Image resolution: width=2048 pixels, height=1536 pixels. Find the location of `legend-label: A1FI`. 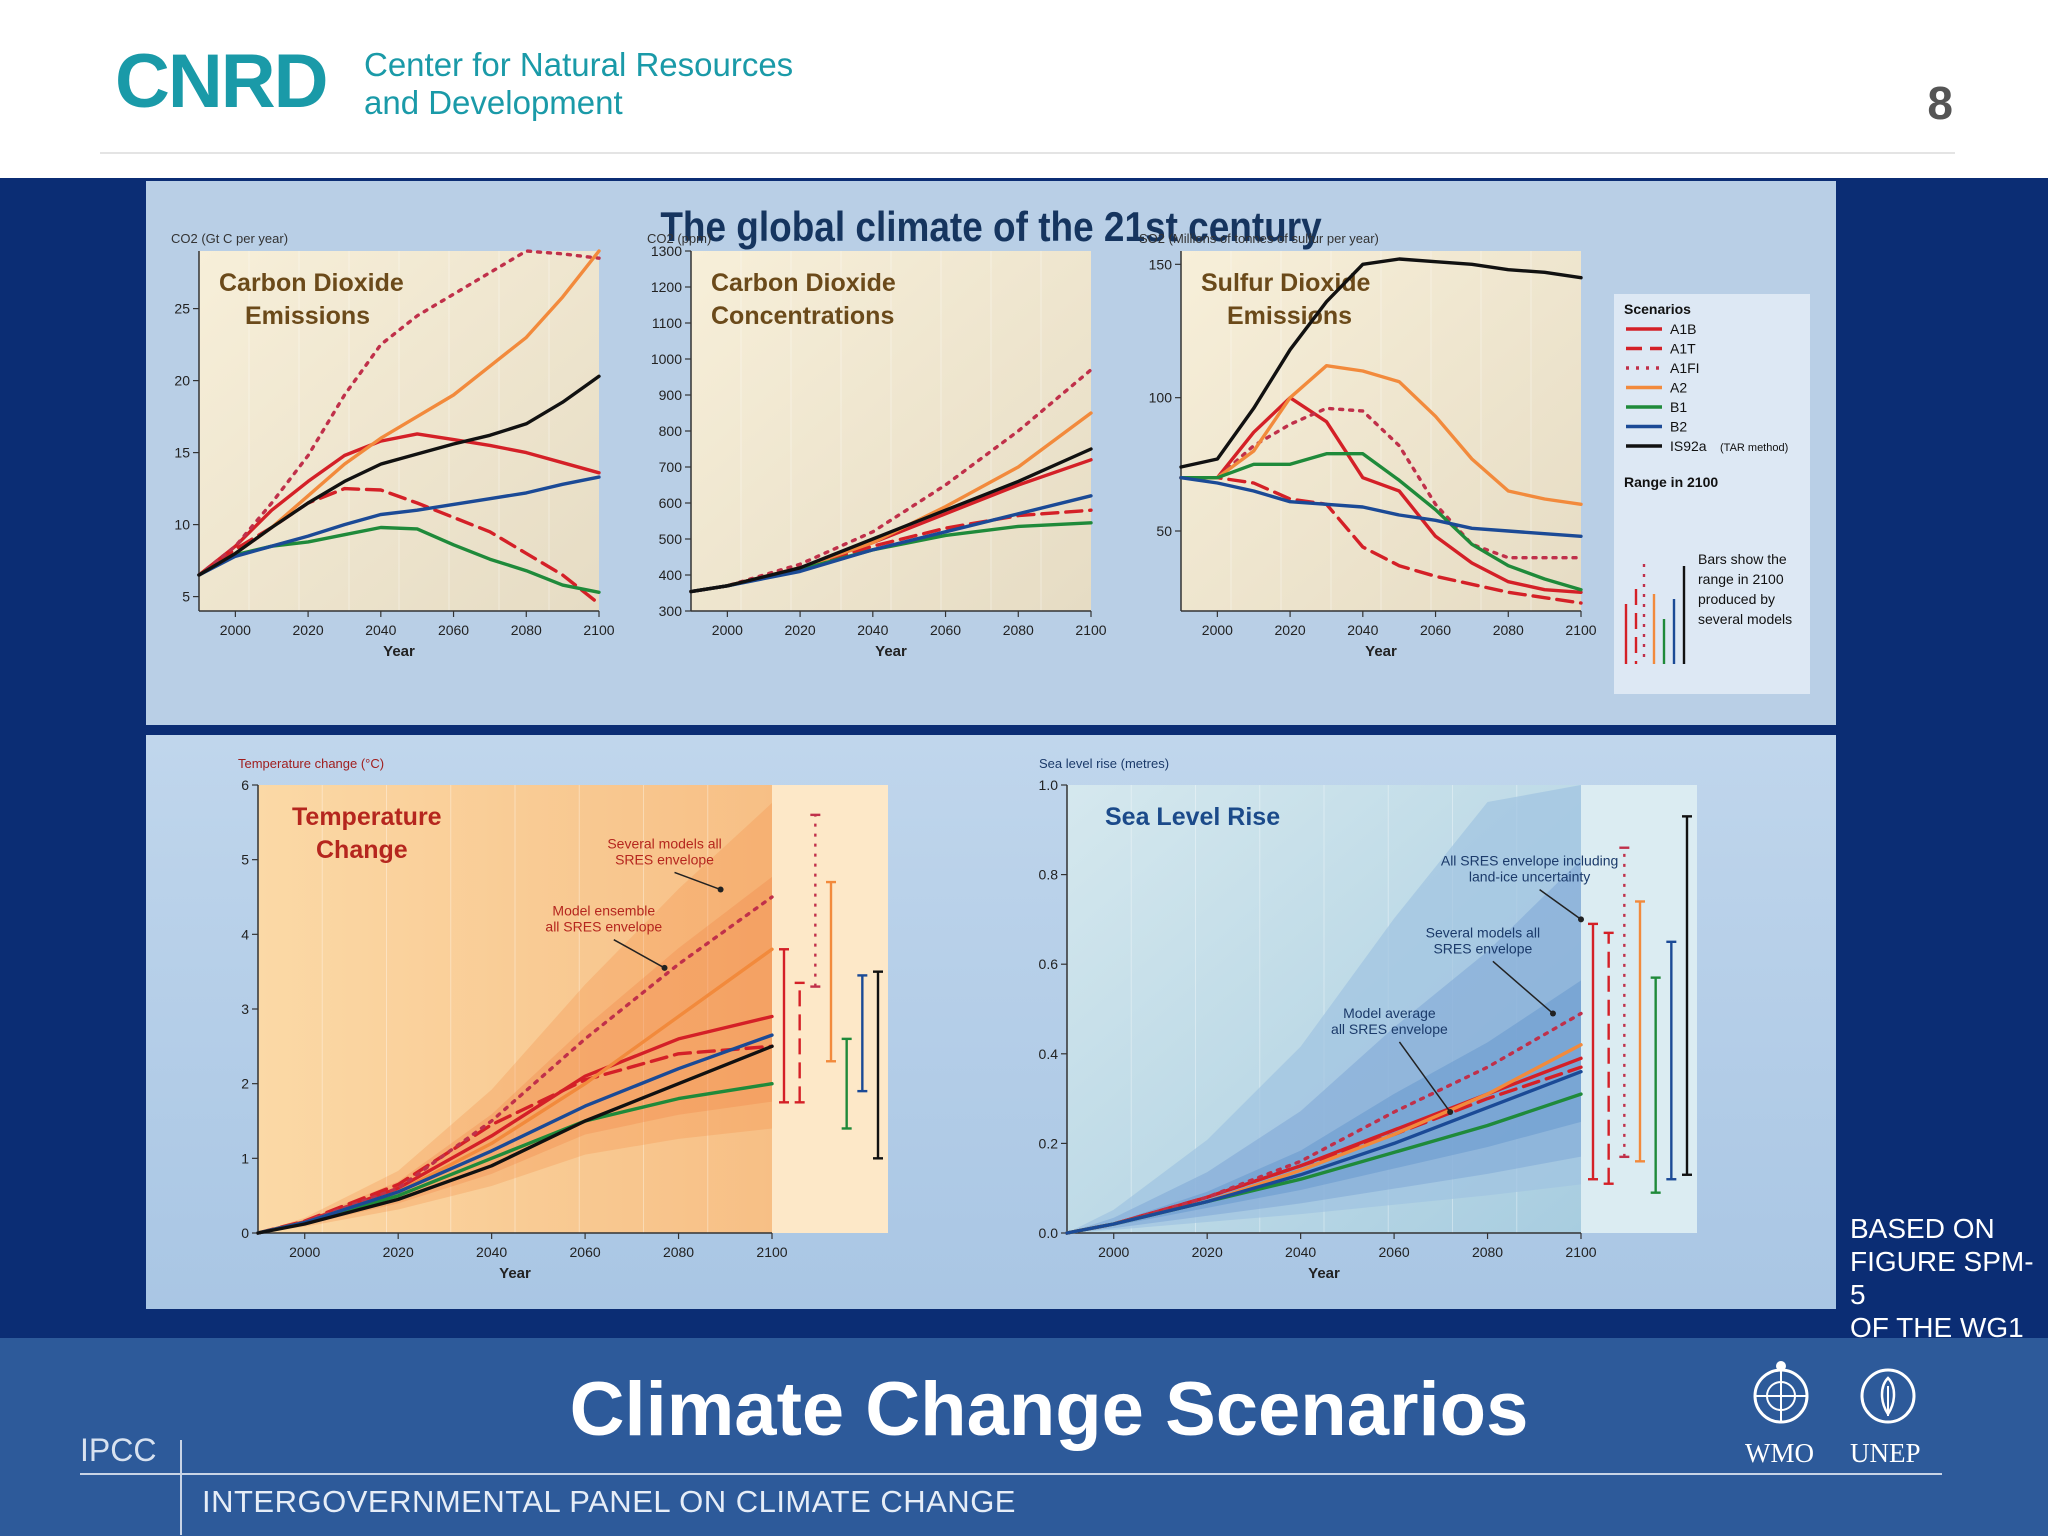

legend-label: A1FI is located at coordinates (1685, 368).